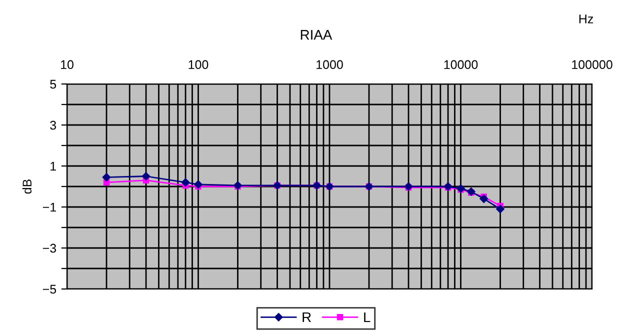 This screenshot has height=336, width=632. What do you see at coordinates (329, 65) in the screenshot?
I see `x-tick-label: 1000` at bounding box center [329, 65].